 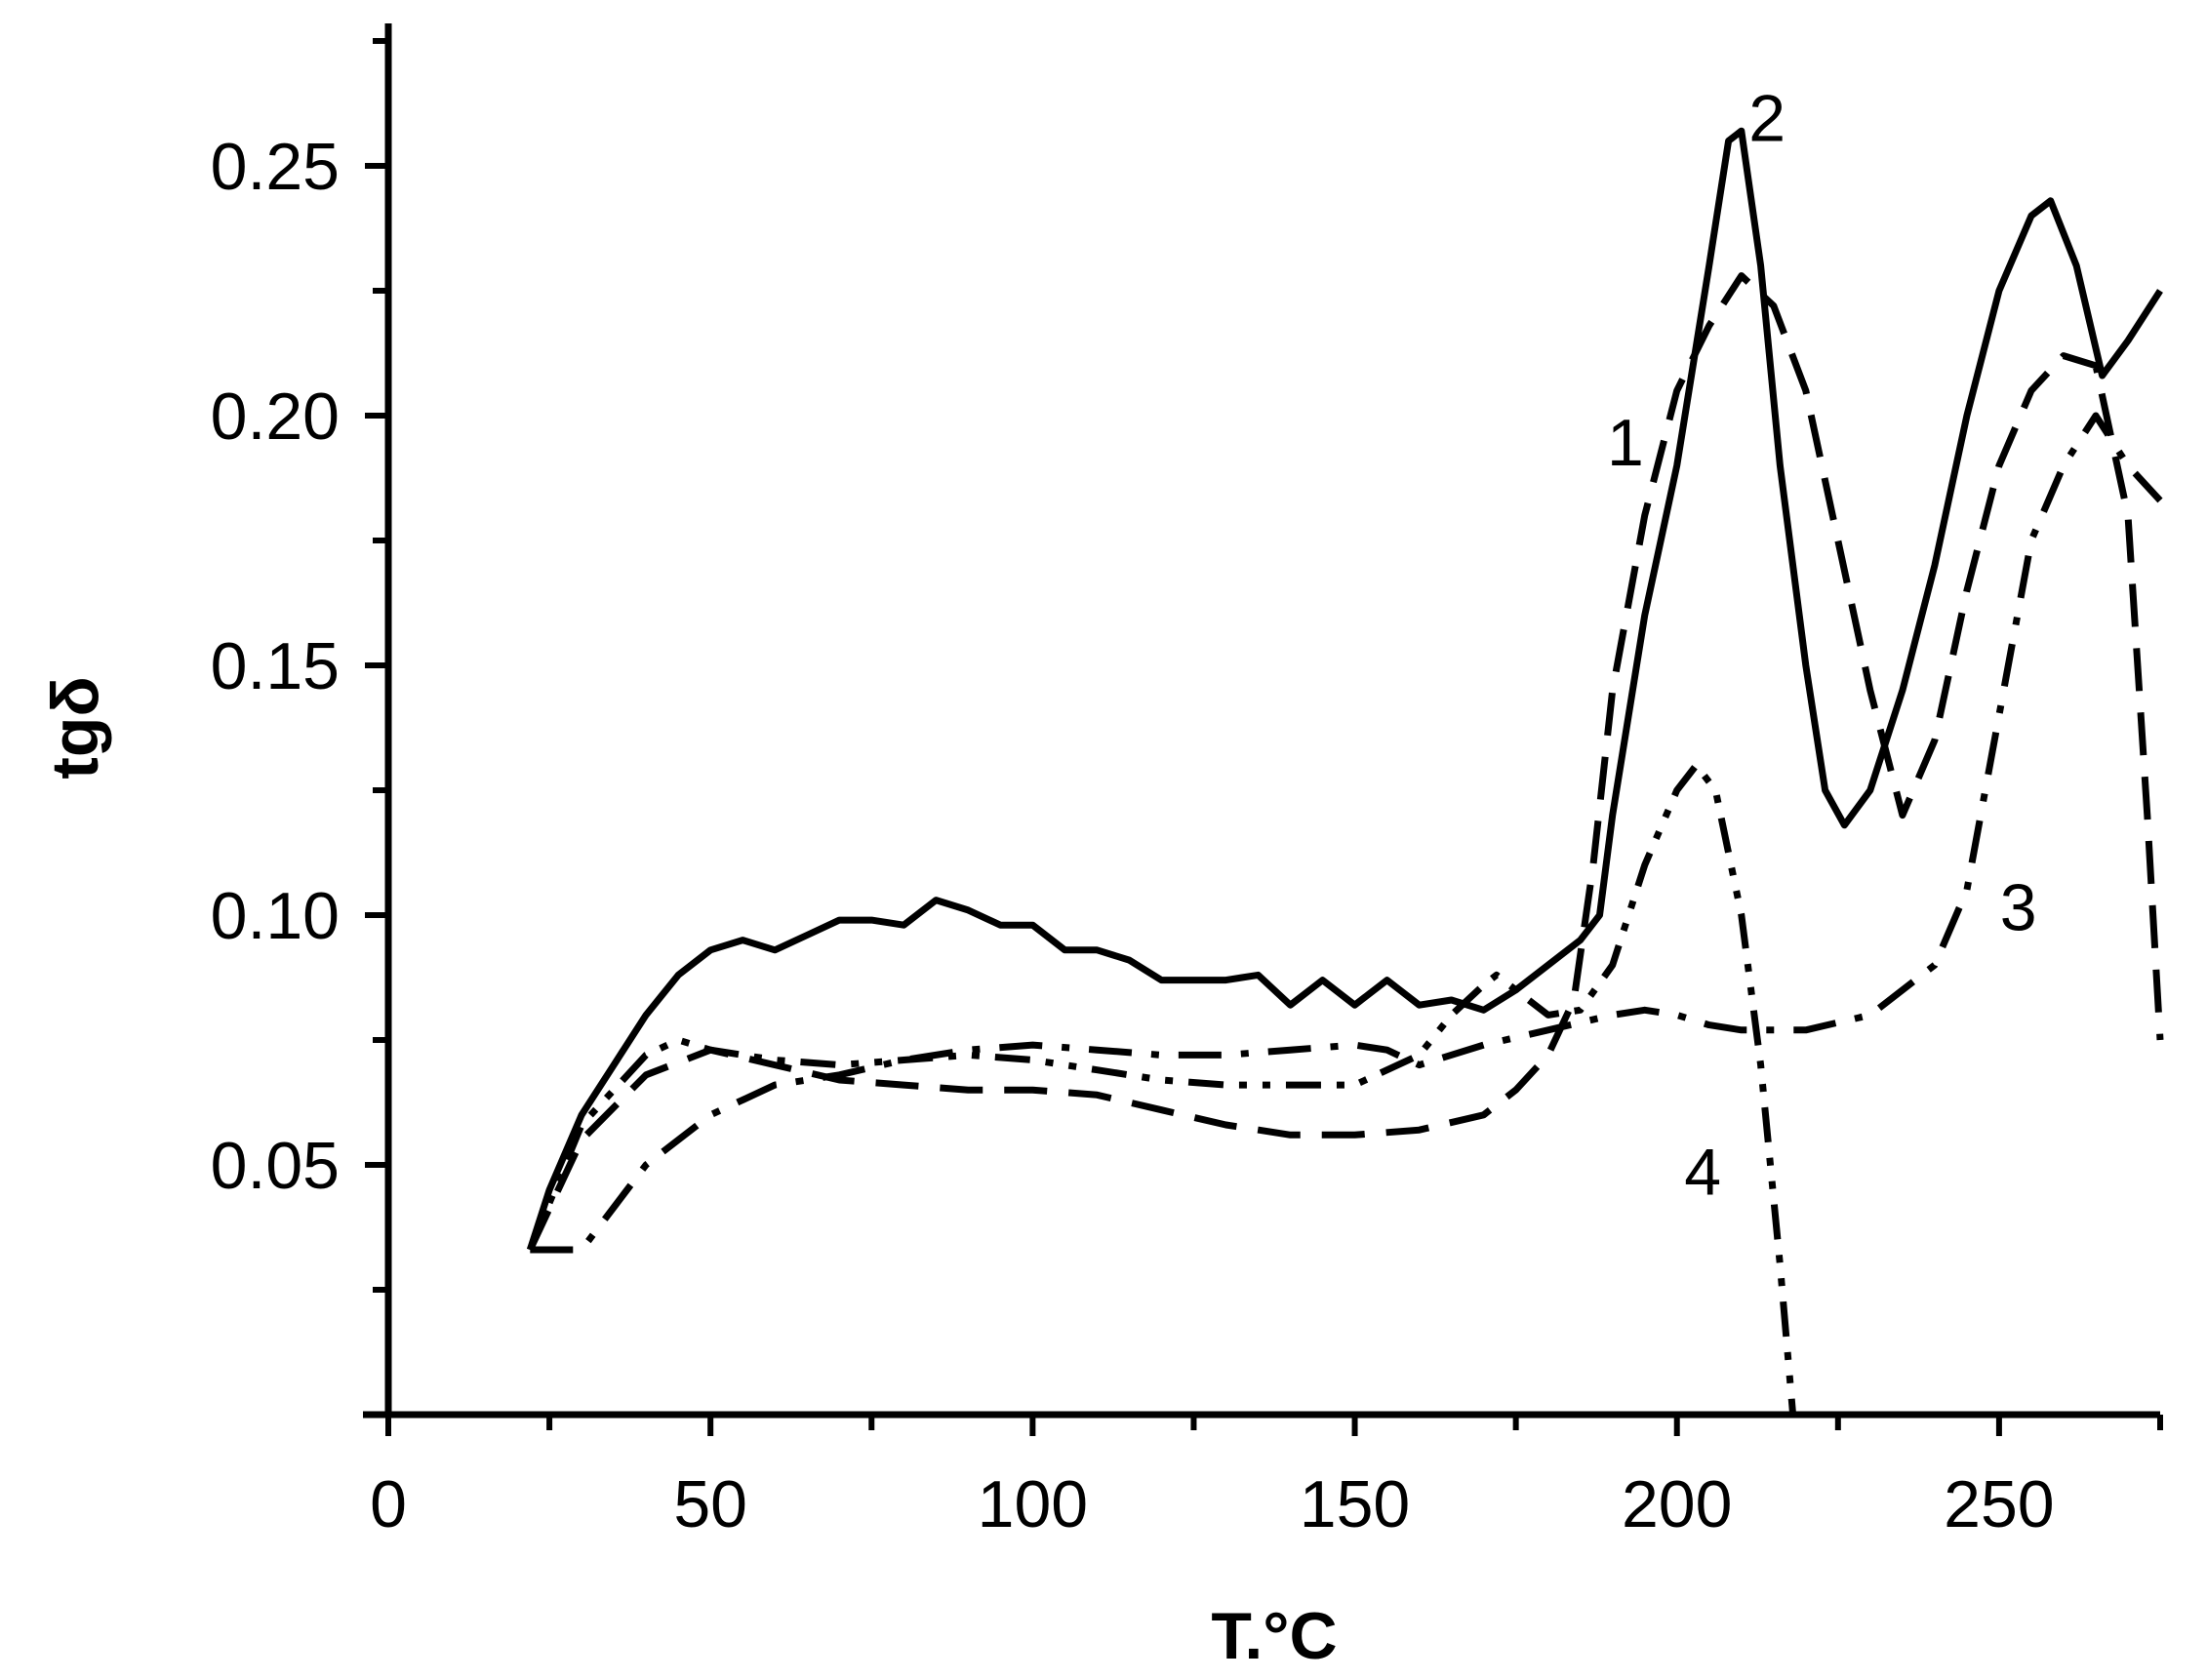 I want to click on x-tick-label: 250, so click(x=1999, y=1504).